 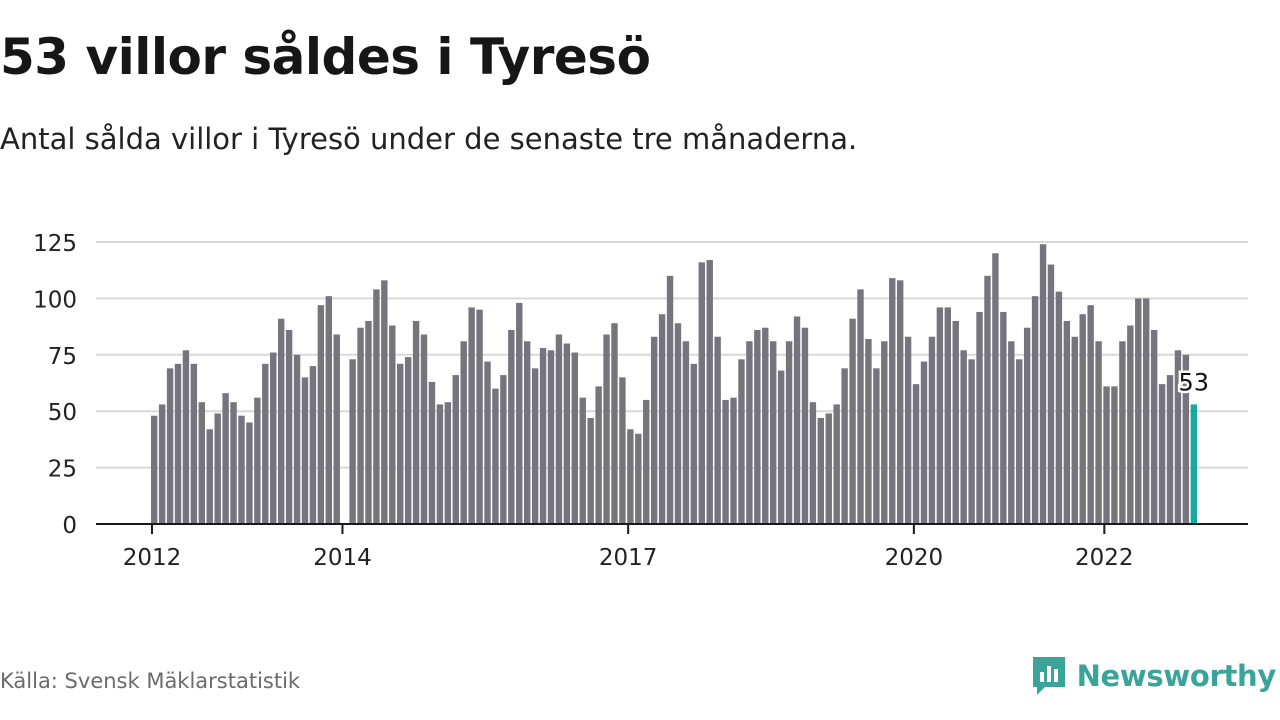 I want to click on x-tick-label: 2014, so click(x=342, y=558).